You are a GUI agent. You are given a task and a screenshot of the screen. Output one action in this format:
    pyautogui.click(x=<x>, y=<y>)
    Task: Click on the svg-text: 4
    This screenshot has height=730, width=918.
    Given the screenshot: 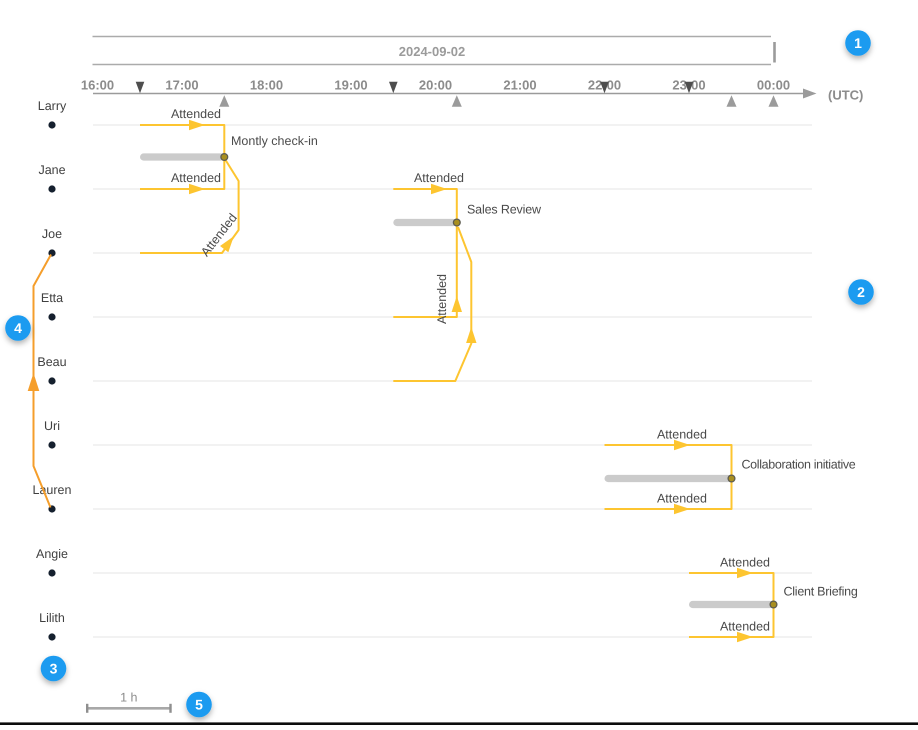 What is the action you would take?
    pyautogui.click(x=18, y=328)
    